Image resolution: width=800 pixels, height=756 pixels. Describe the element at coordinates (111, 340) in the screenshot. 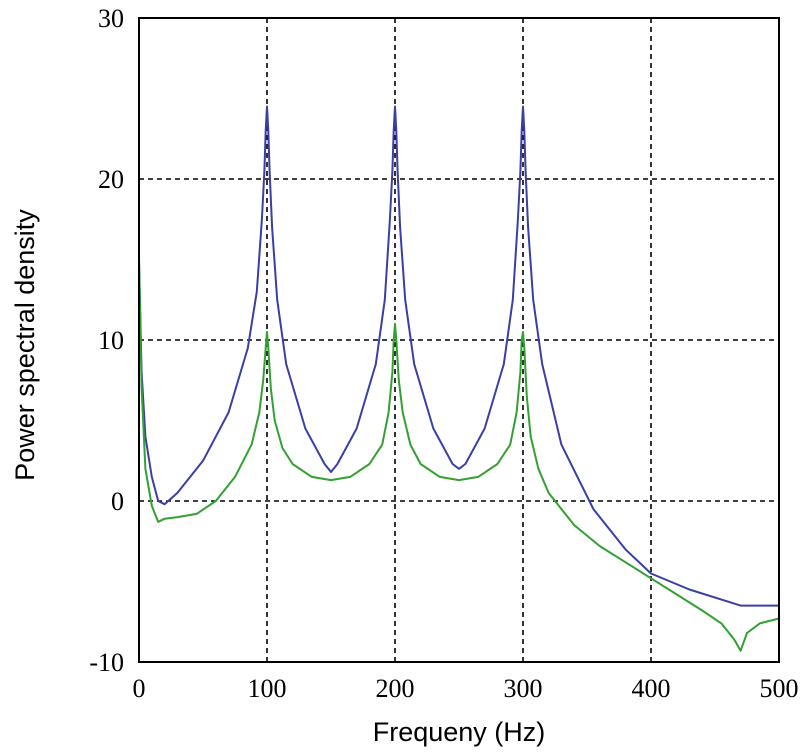

I see `y-tick-label-10: 10` at that location.